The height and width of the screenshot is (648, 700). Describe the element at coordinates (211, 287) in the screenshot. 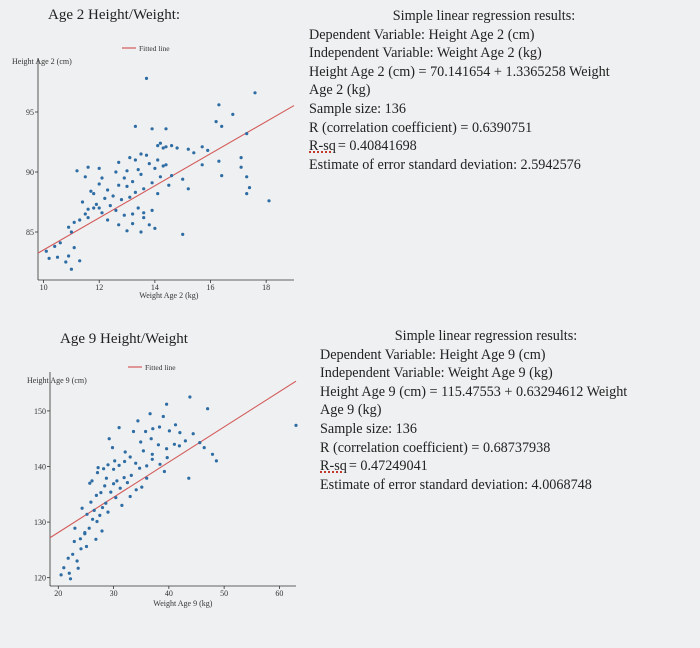

I see `x-tick-label: 16` at that location.